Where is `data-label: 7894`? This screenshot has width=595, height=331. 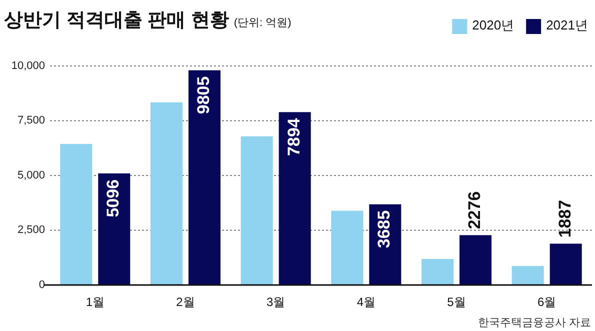
data-label: 7894 is located at coordinates (294, 137).